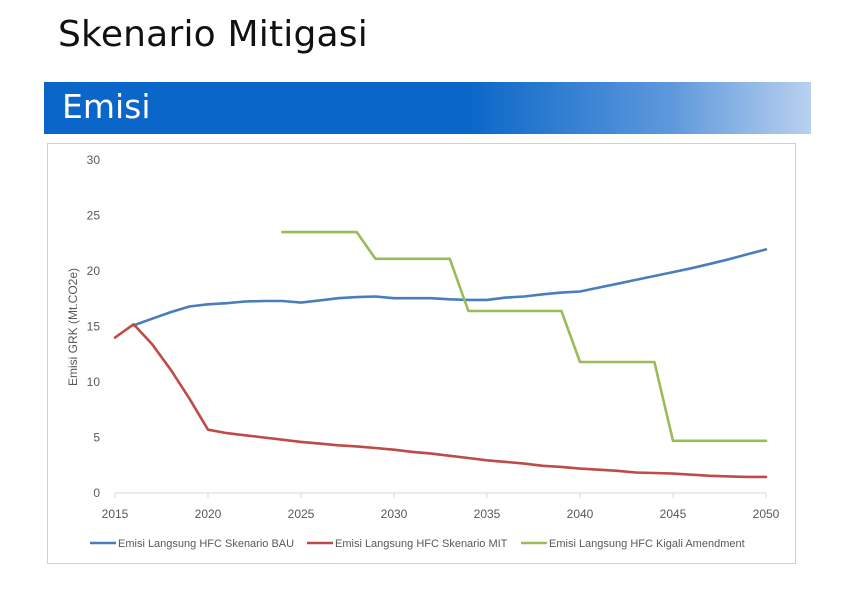 This screenshot has height=595, width=841. Describe the element at coordinates (427, 108) in the screenshot. I see `section-band` at that location.